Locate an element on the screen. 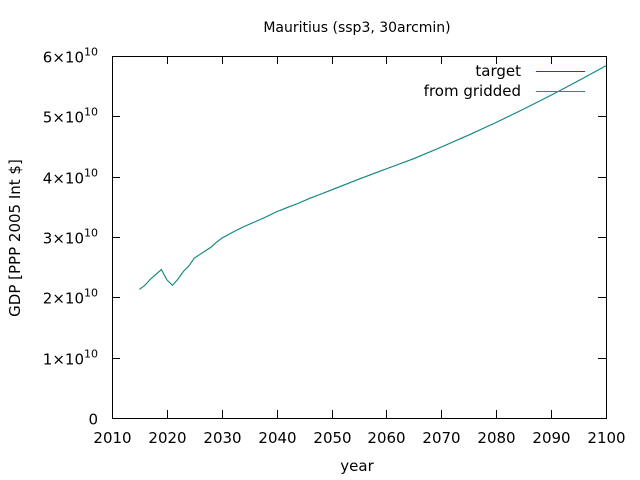 This screenshot has height=480, width=640. x-tick-label: 2100 is located at coordinates (606, 438).